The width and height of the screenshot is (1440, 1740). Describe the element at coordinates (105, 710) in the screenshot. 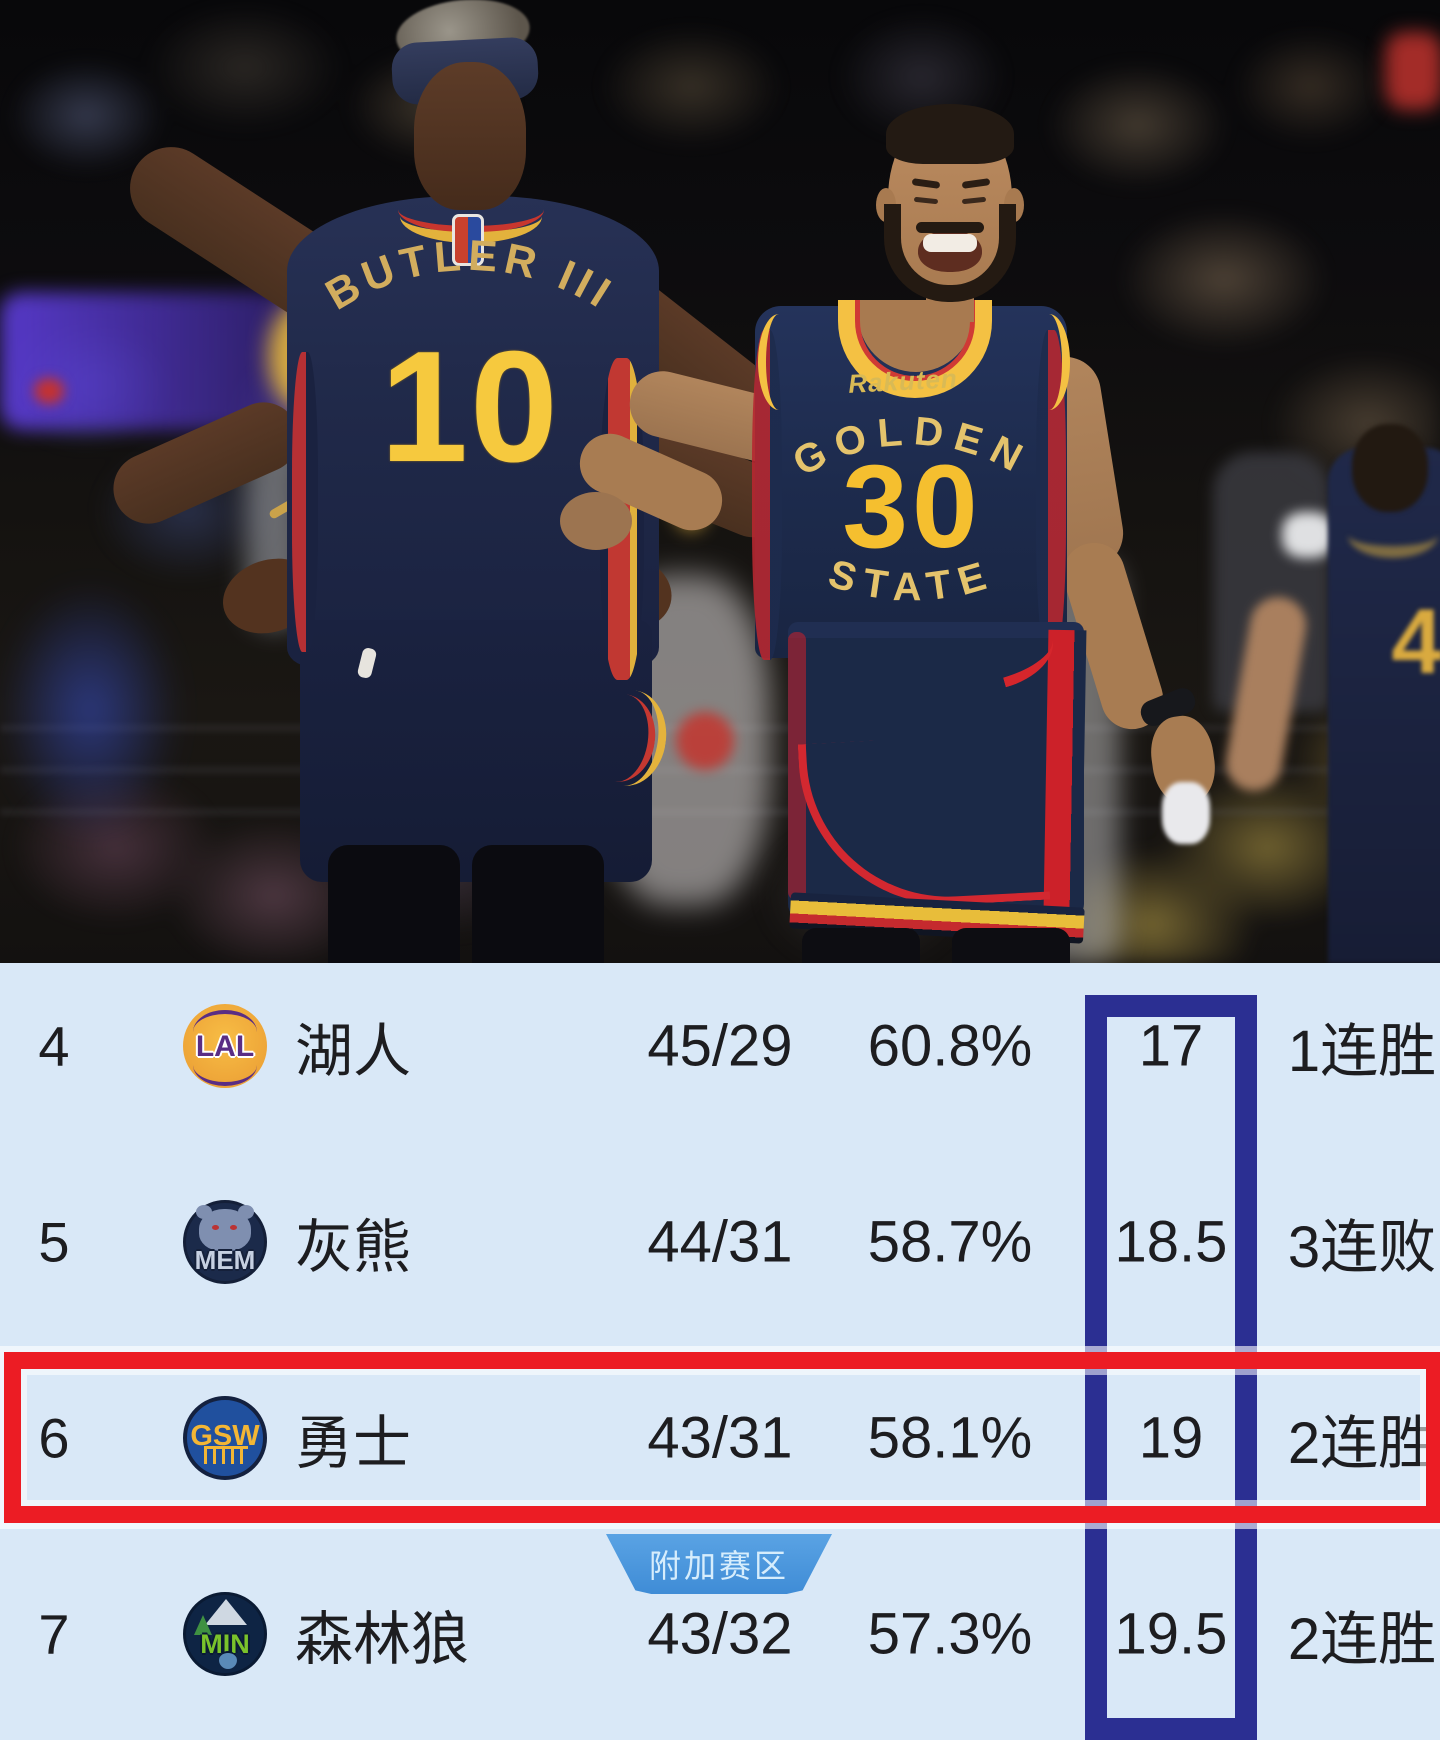

I see `blue-light-blob` at that location.